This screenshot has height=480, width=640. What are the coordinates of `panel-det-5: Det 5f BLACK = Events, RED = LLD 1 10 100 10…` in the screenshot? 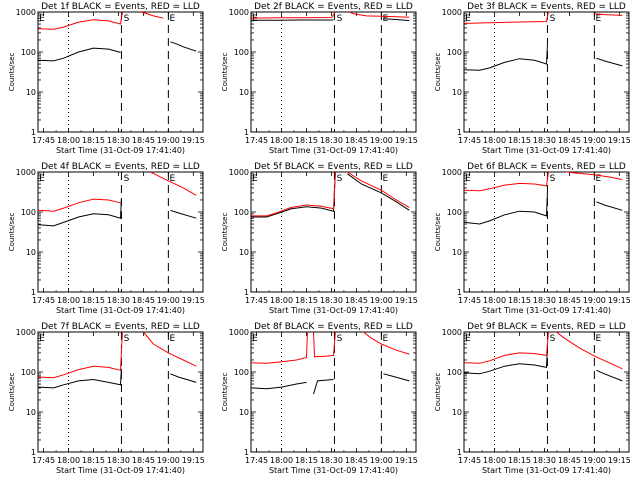 It's located at (319, 238).